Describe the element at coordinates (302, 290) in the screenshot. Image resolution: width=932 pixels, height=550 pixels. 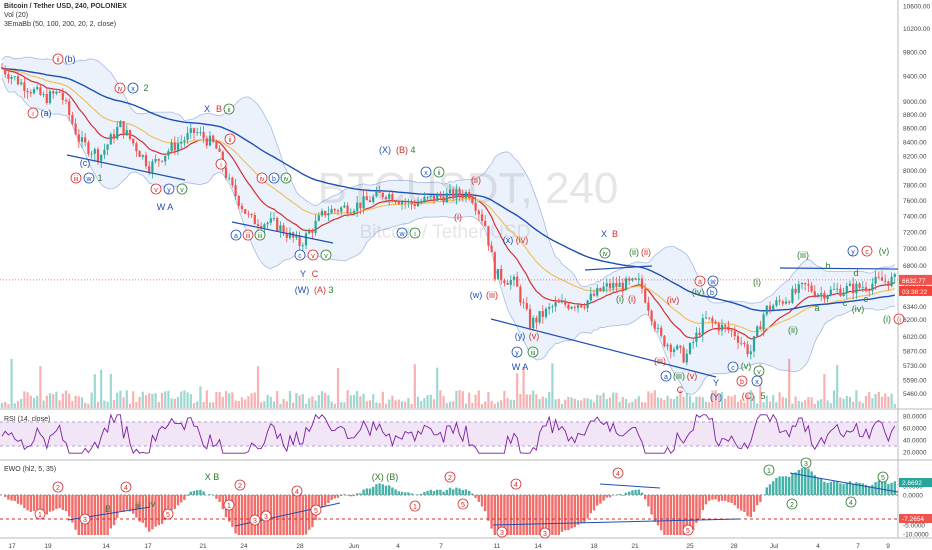
I see `wave-label: (W)` at that location.